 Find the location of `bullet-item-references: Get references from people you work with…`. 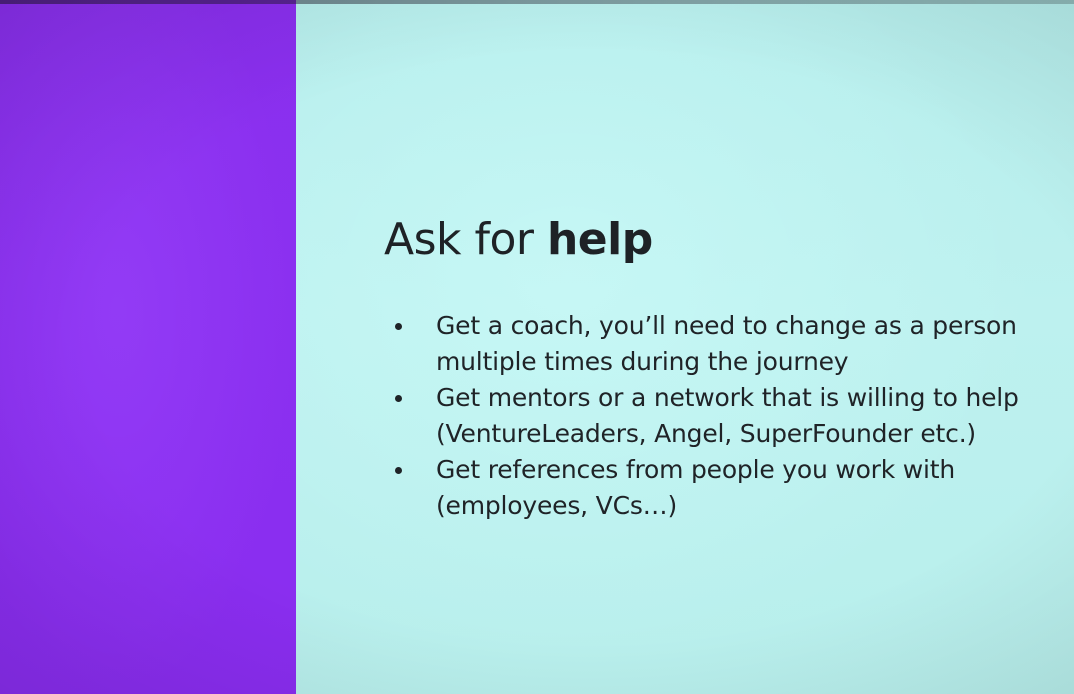

bullet-item-references: Get references from people you work with… is located at coordinates (723, 488).